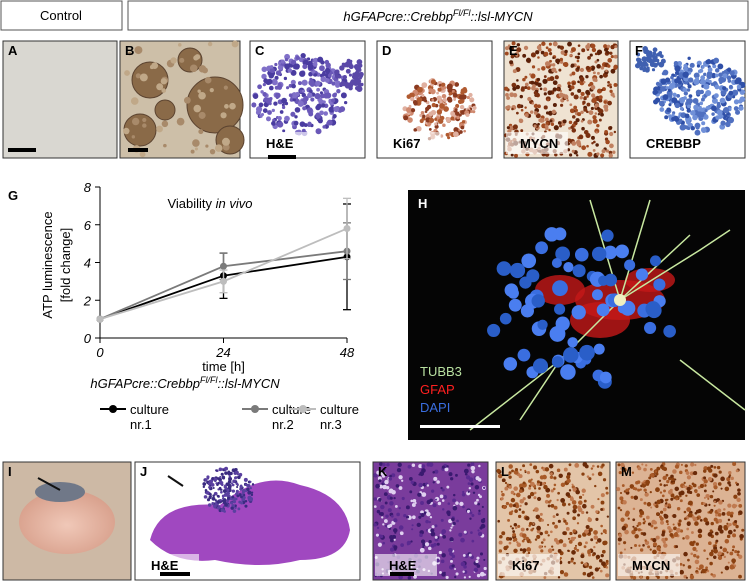  What do you see at coordinates (505, 471) in the screenshot?
I see `panel-letter: L` at bounding box center [505, 471].